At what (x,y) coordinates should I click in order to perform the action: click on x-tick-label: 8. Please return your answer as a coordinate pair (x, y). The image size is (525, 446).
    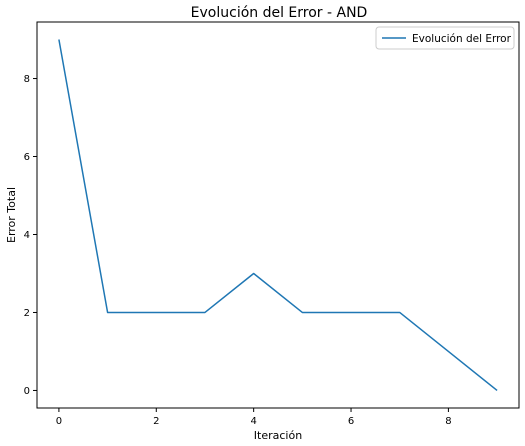
    Looking at the image, I should click on (448, 421).